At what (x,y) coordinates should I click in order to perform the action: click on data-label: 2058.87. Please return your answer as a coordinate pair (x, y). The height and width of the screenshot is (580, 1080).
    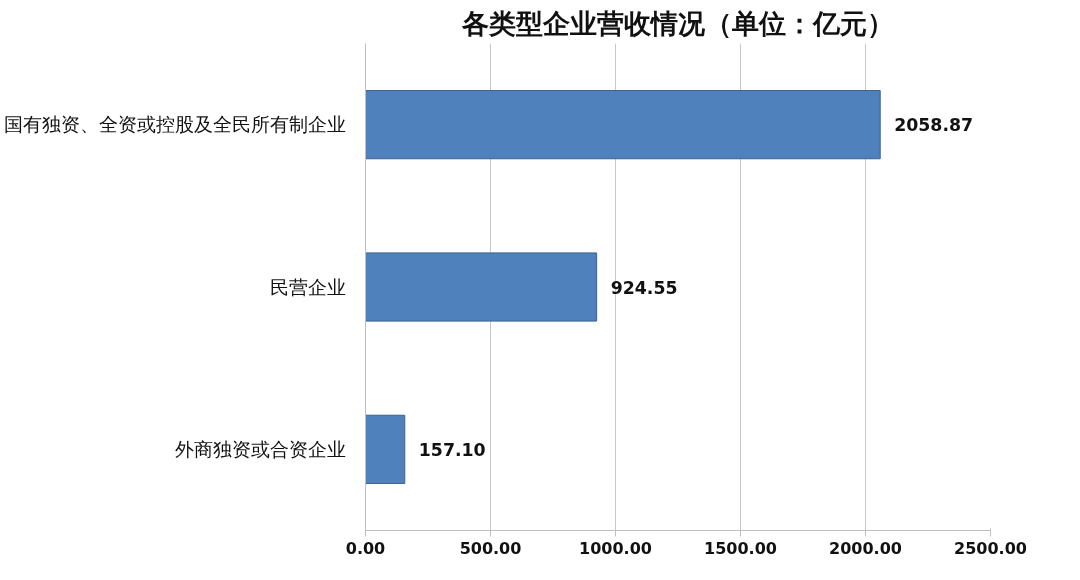
    Looking at the image, I should click on (934, 125).